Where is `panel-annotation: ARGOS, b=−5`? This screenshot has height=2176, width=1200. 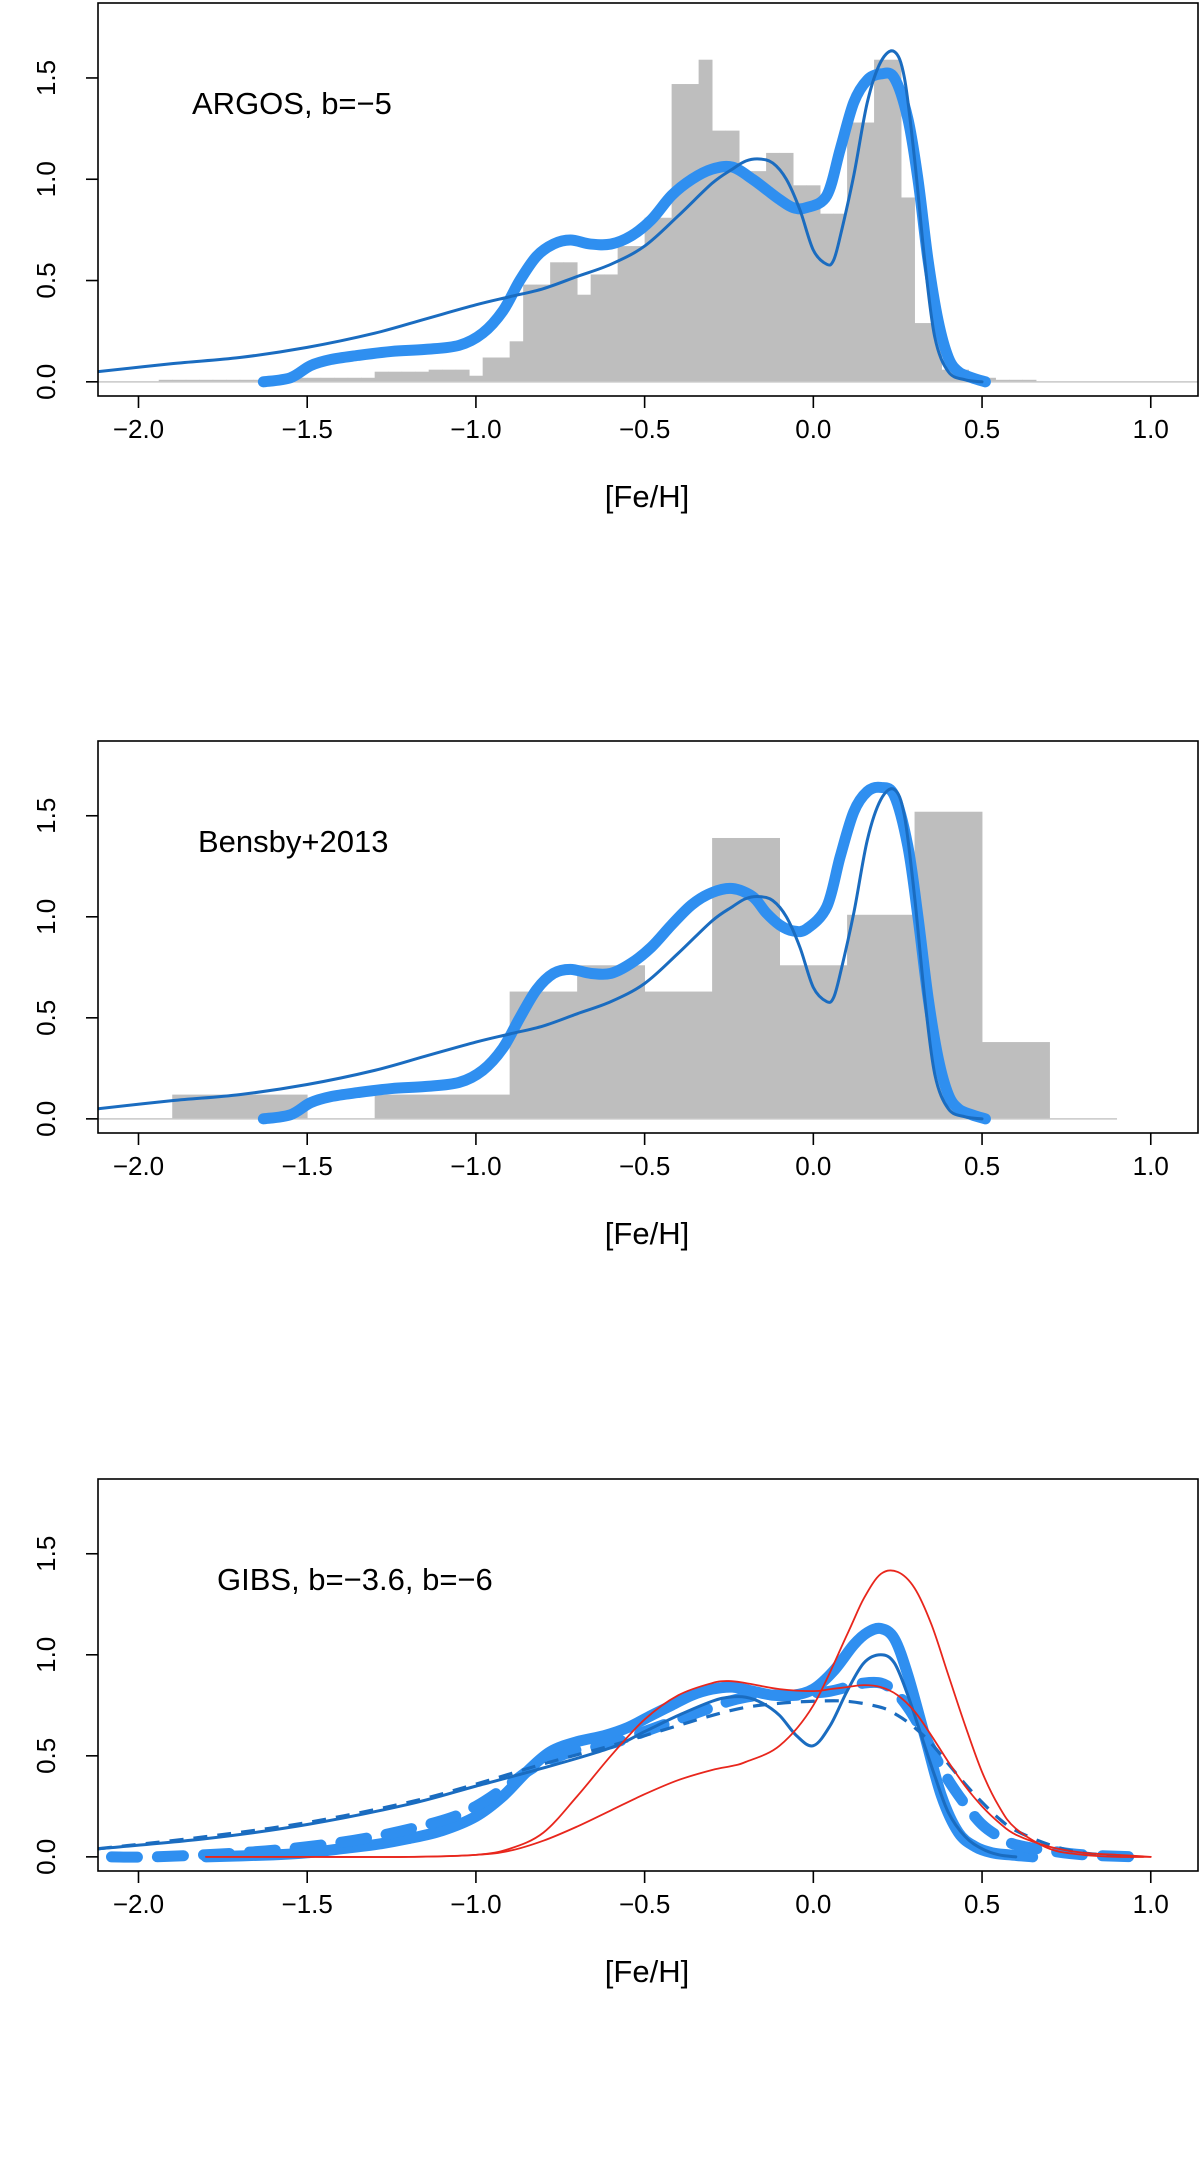 panel-annotation: ARGOS, b=−5 is located at coordinates (292, 103).